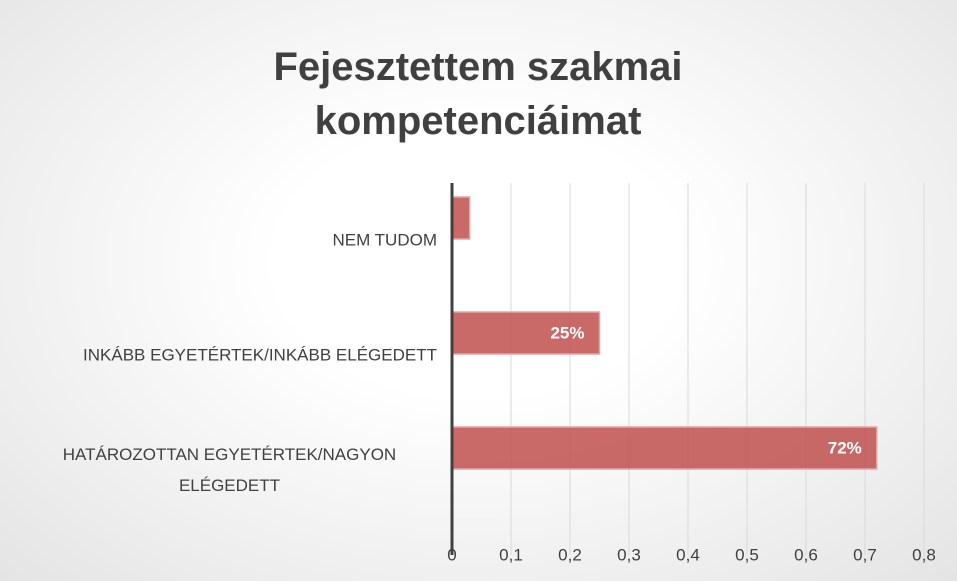 Image resolution: width=957 pixels, height=581 pixels. I want to click on data-label: 3%, so click(482, 217).